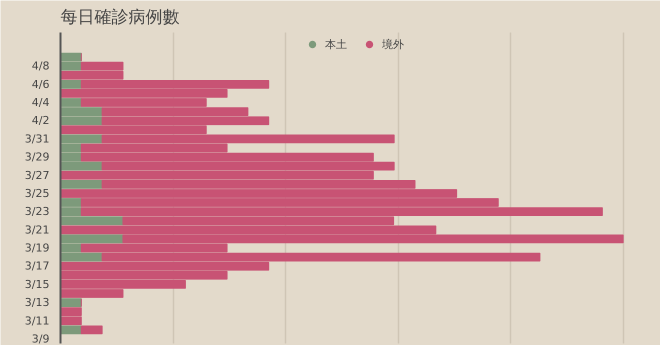  I want to click on y-tick-label: 4/6, so click(41, 84).